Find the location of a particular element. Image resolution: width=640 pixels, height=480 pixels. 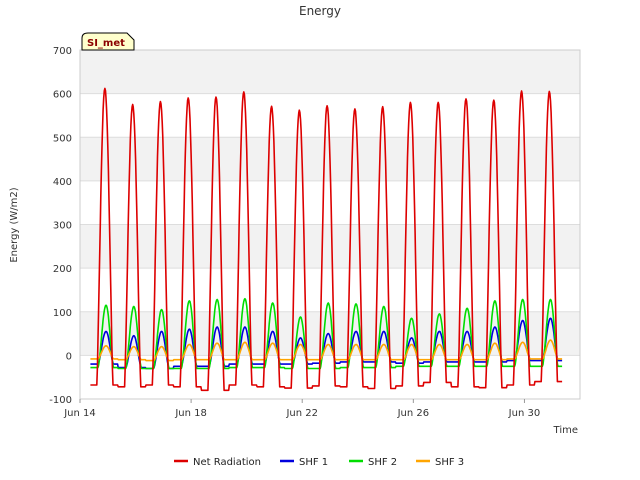

x-tick-label: Jun 30 is located at coordinates (524, 413).